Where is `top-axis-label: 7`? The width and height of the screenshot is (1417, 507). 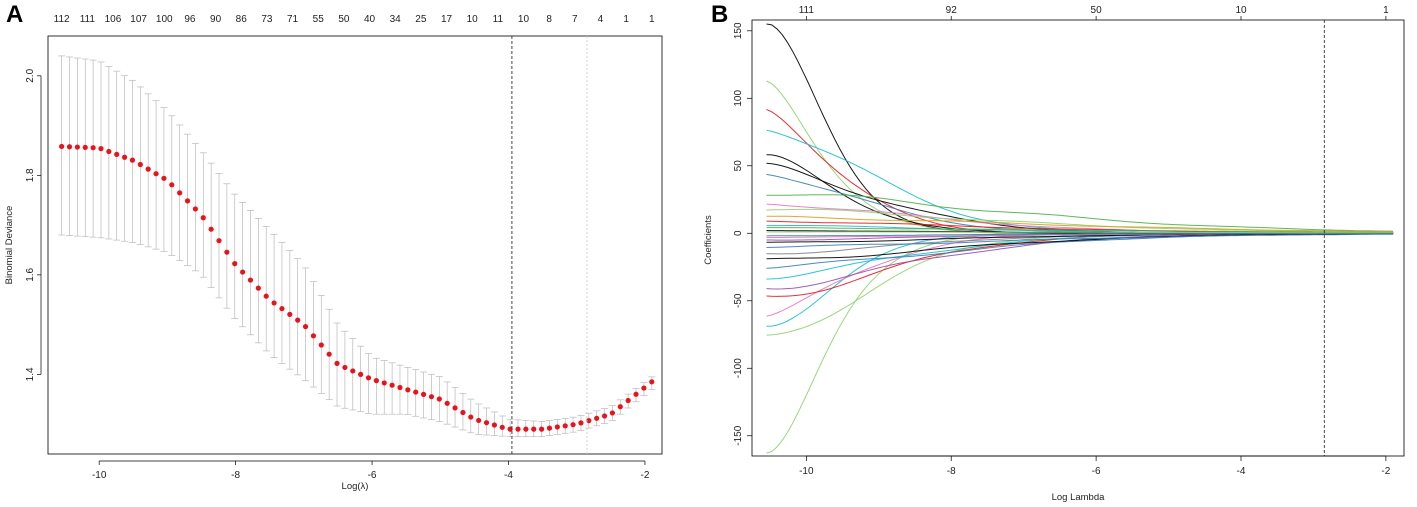 top-axis-label: 7 is located at coordinates (575, 19).